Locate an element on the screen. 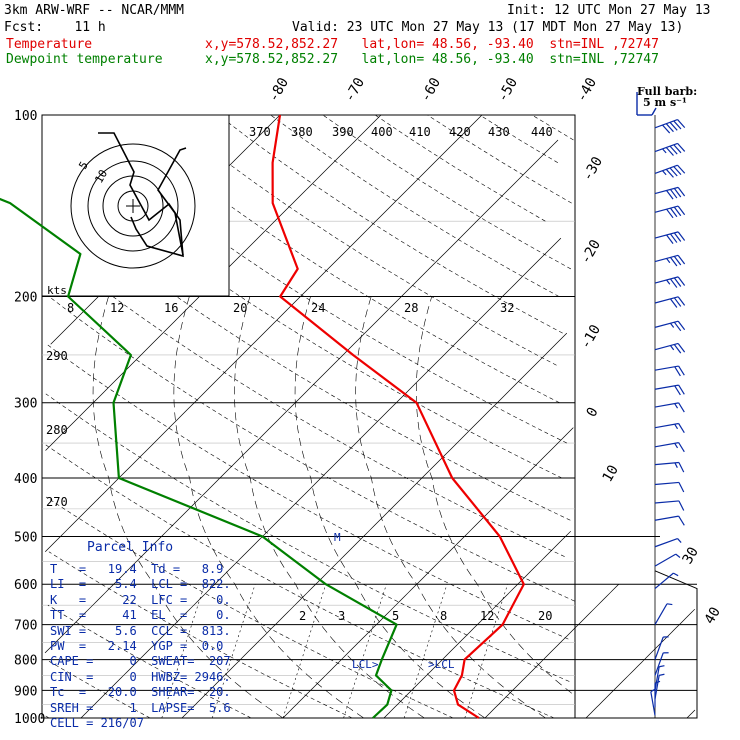 Image resolution: width=740 pixels, height=740 pixels. parcel-info-row: SWI = 5.6 CCL = 813. is located at coordinates (140, 630).